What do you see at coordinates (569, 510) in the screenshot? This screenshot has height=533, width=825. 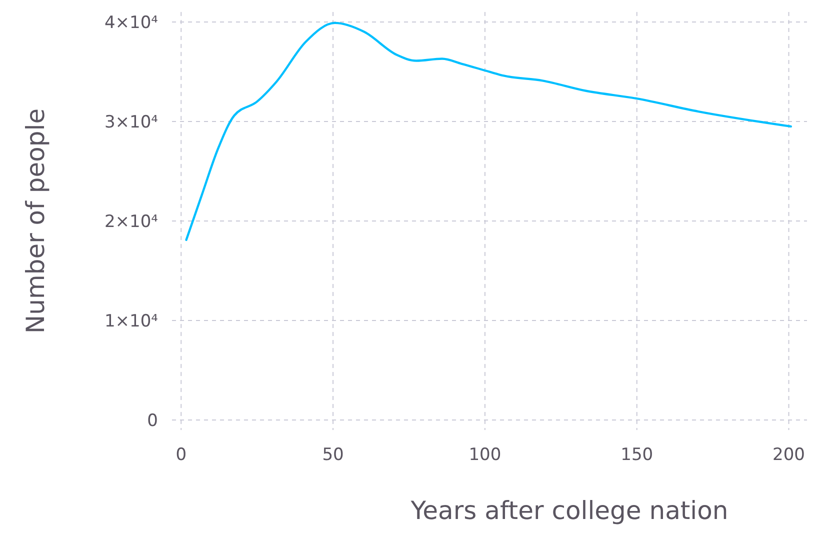 I see `x-axis-title: Years after college nation` at bounding box center [569, 510].